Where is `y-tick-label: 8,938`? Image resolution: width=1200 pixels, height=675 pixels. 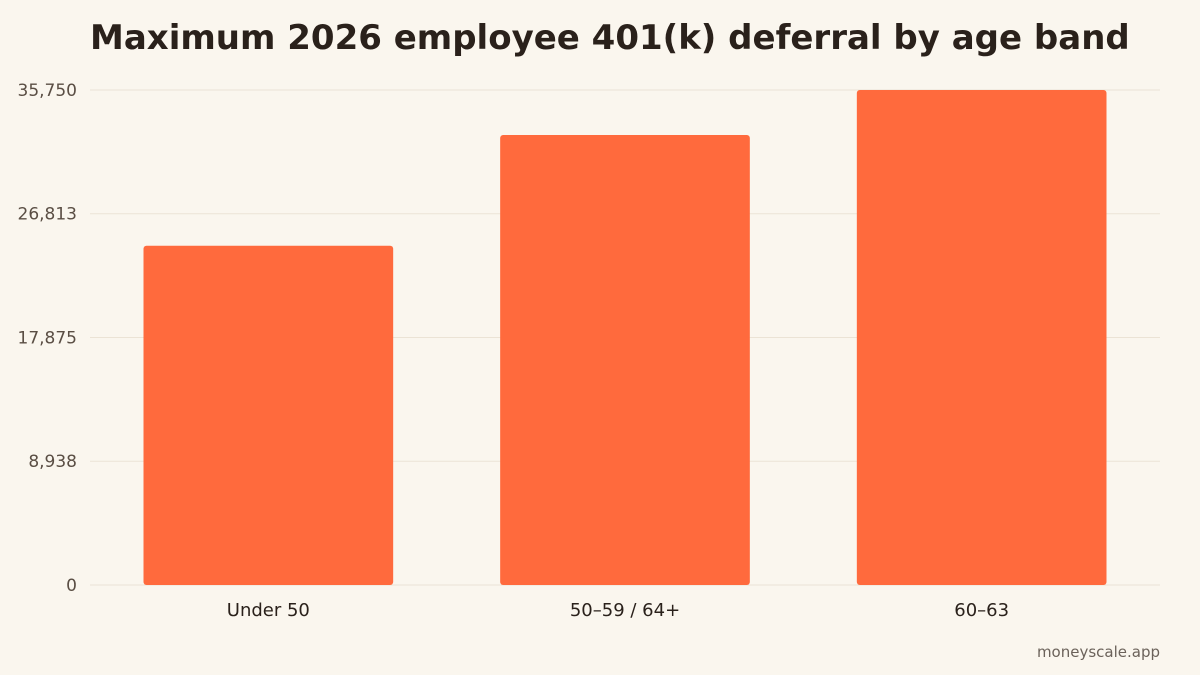 y-tick-label: 8,938 is located at coordinates (52, 462).